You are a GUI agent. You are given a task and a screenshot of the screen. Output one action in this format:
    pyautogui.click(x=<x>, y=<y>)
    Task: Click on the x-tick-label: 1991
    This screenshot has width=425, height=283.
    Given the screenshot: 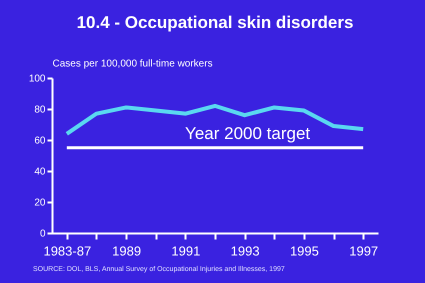 What is the action you would take?
    pyautogui.click(x=185, y=251)
    